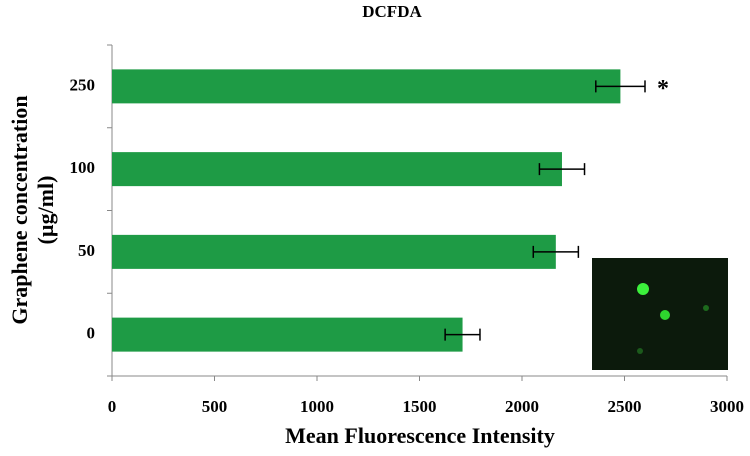  Describe the element at coordinates (19, 209) in the screenshot. I see `y-axis-label-line: Graphene concentration` at that location.